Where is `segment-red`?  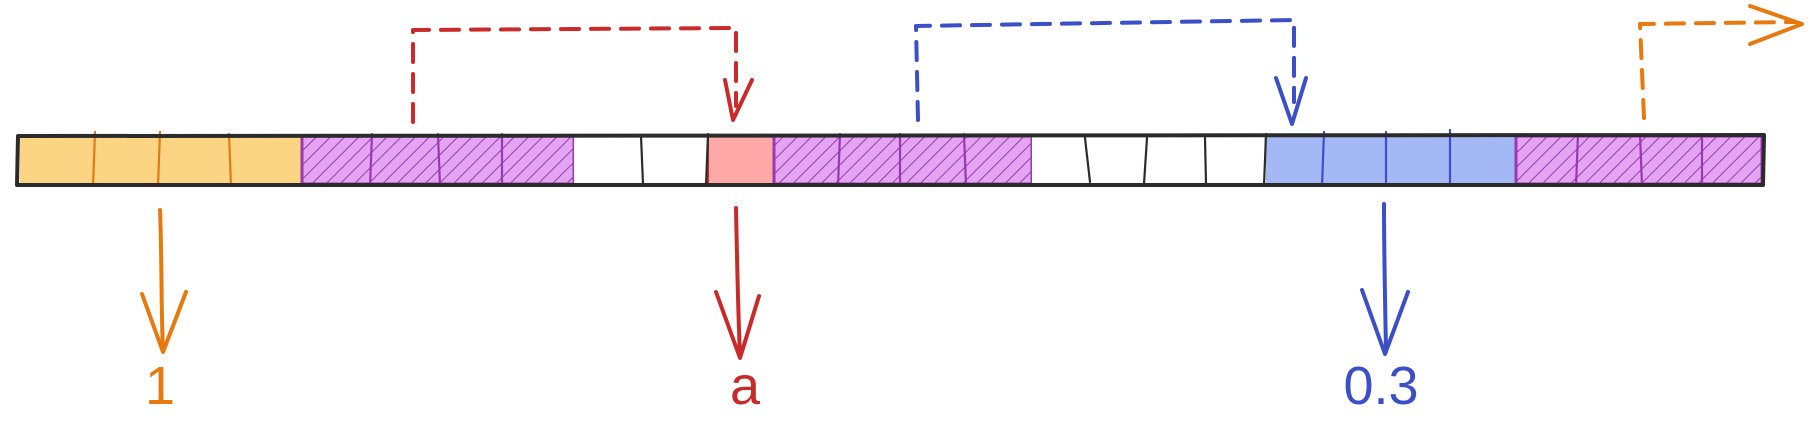
segment-red is located at coordinates (741, 160).